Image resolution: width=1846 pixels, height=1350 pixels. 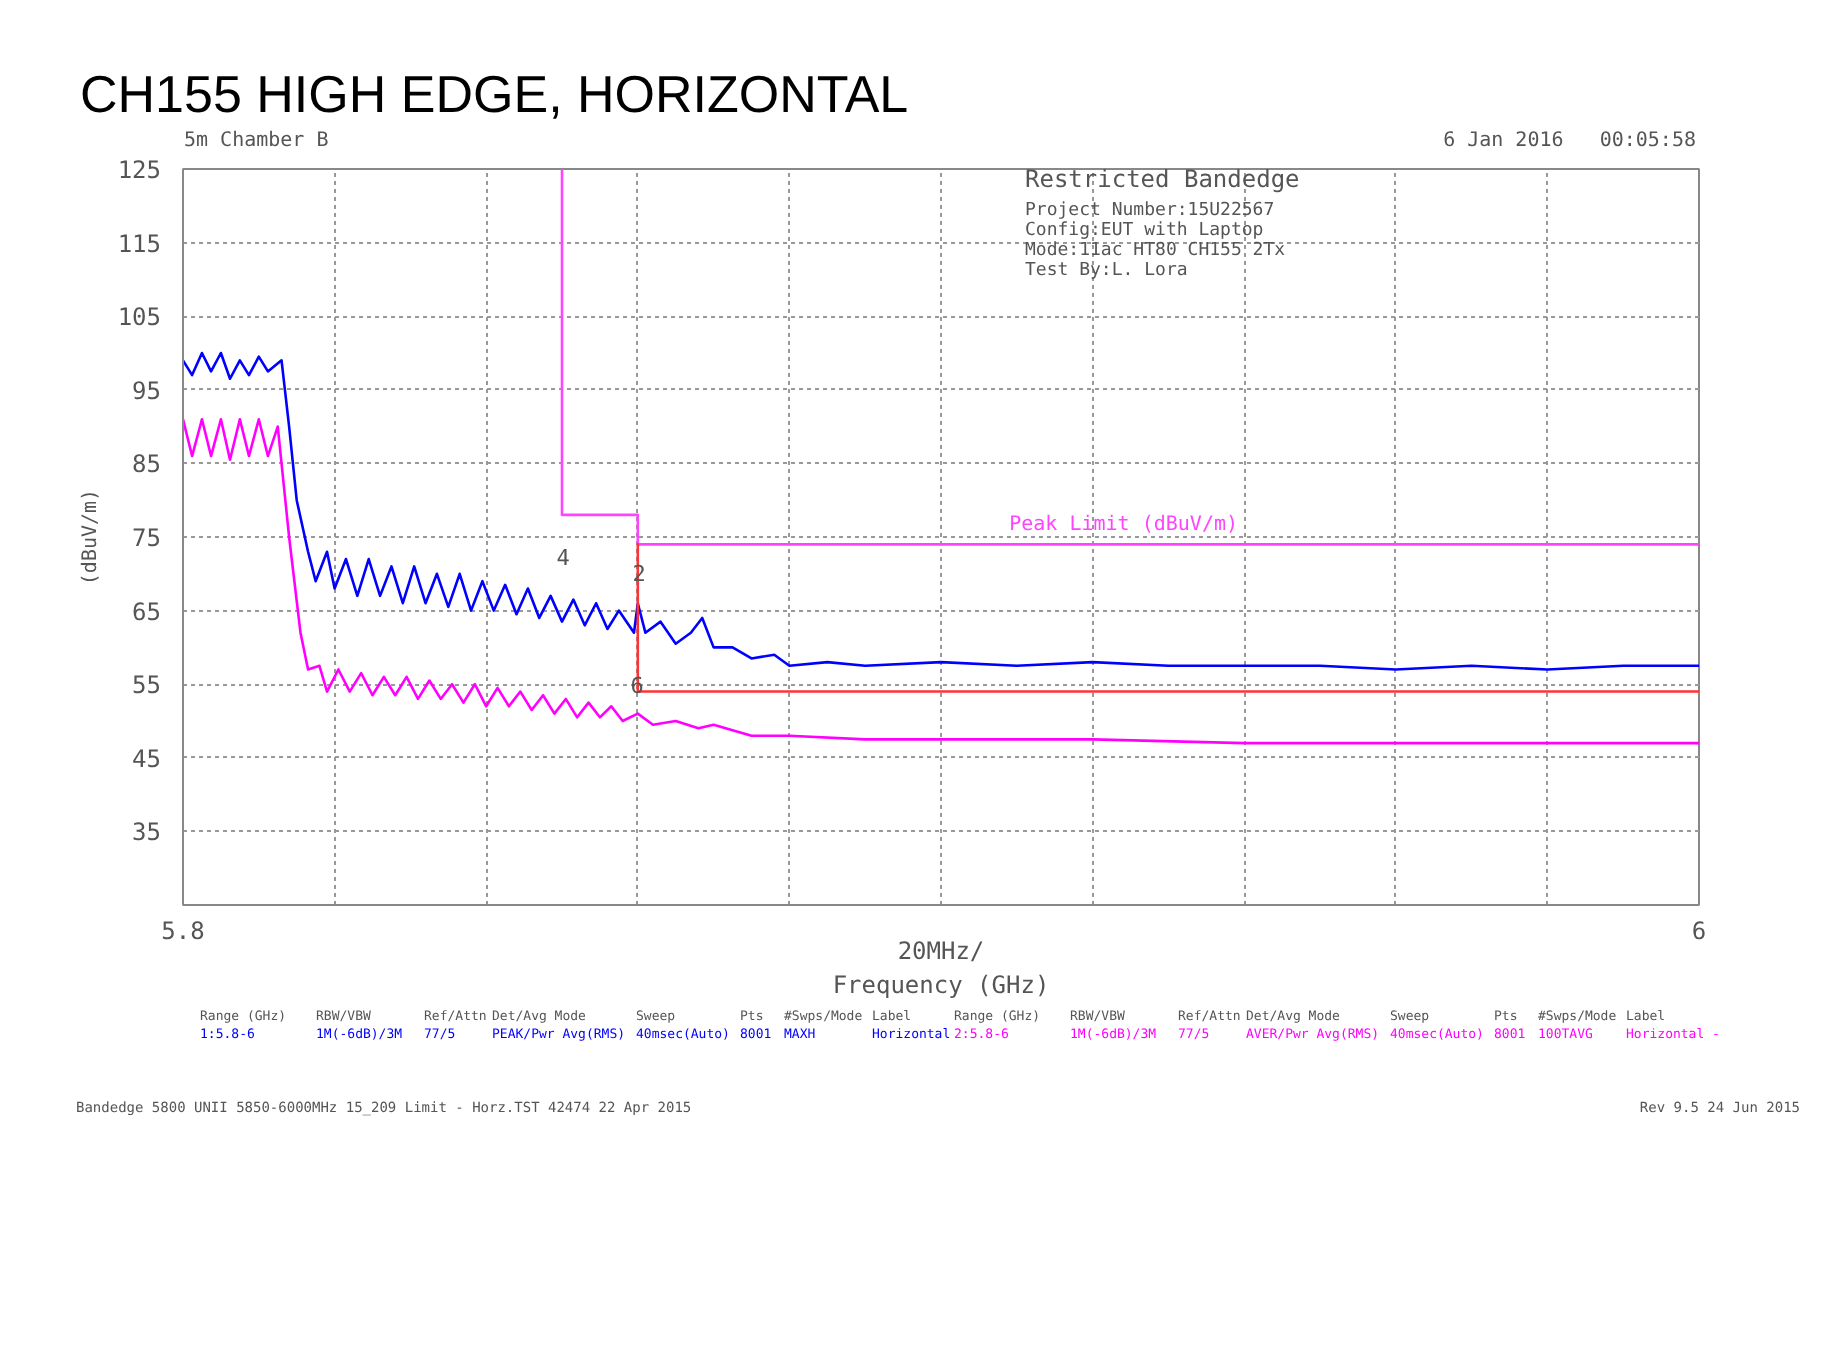 What do you see at coordinates (183, 931) in the screenshot?
I see `x-tick-label: 5.8` at bounding box center [183, 931].